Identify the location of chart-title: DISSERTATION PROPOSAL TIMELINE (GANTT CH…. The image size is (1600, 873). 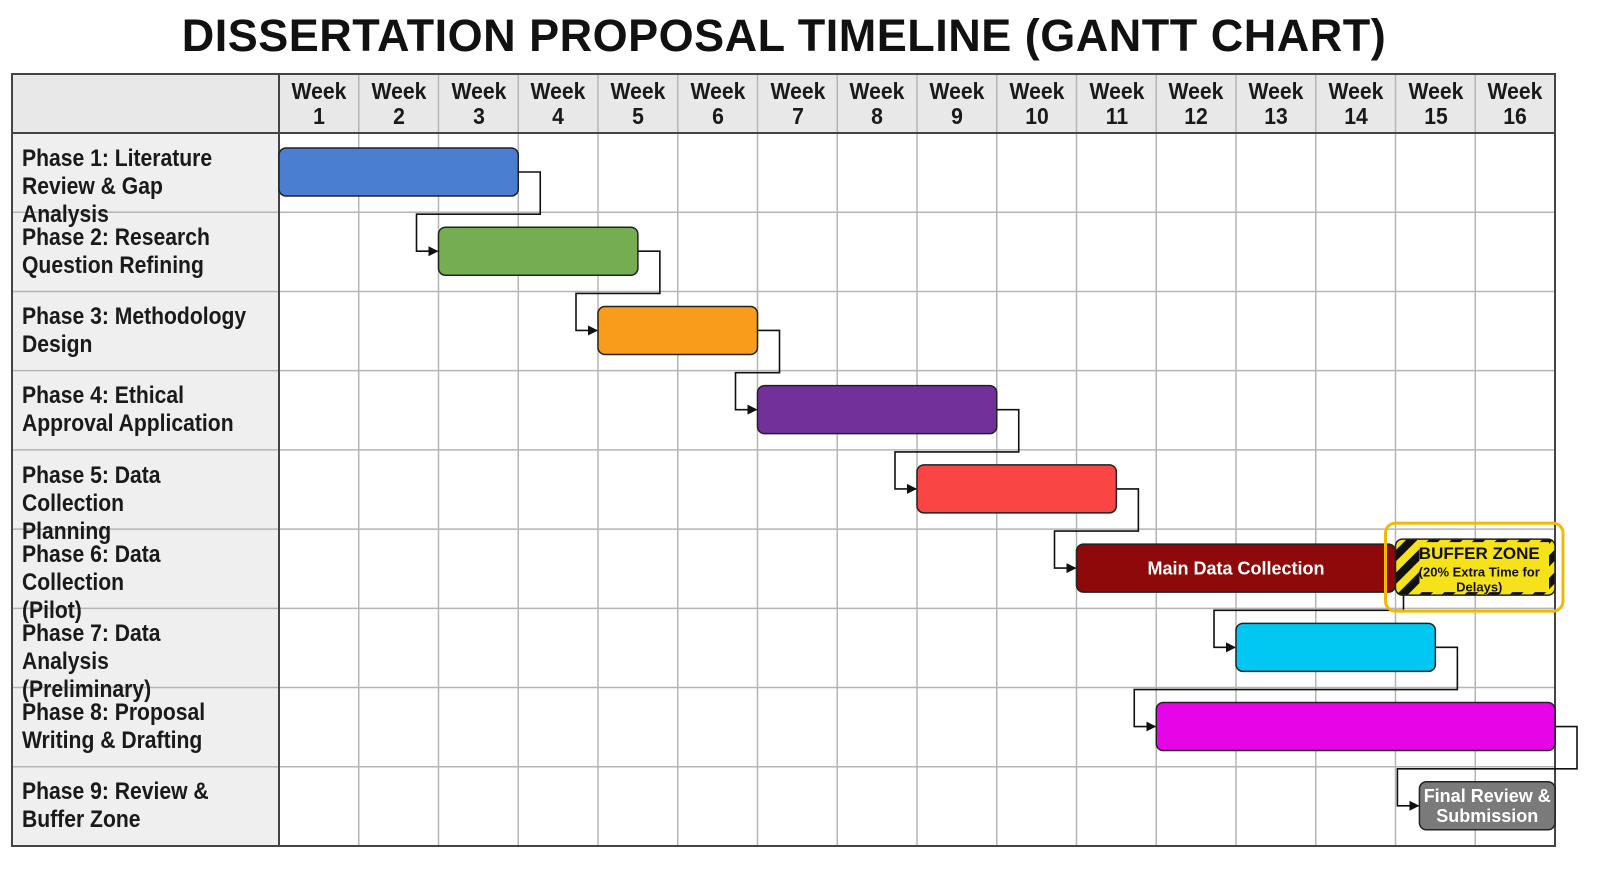
(784, 35).